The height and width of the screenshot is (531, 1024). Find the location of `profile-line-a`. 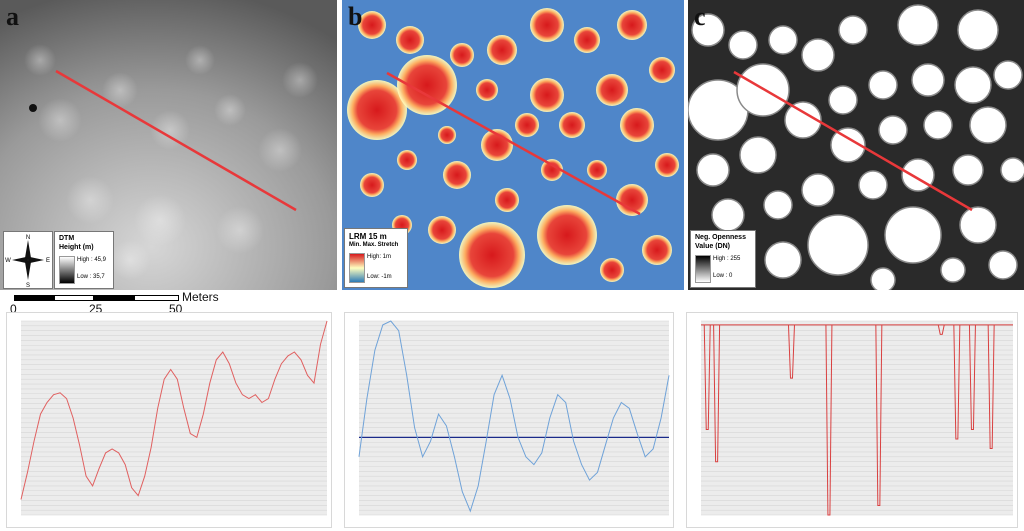

profile-line-a is located at coordinates (176, 140).